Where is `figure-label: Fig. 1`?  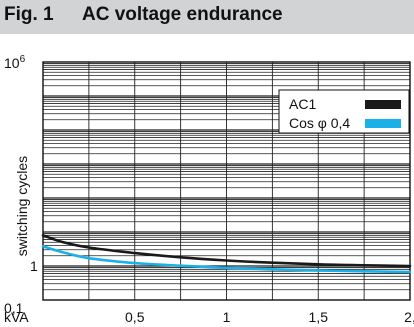
figure-label: Fig. 1 is located at coordinates (29, 14).